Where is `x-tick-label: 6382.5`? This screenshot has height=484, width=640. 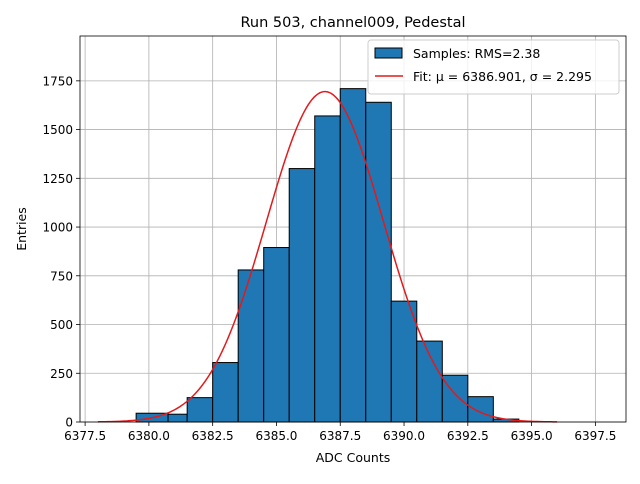
x-tick-label: 6382.5 is located at coordinates (213, 436).